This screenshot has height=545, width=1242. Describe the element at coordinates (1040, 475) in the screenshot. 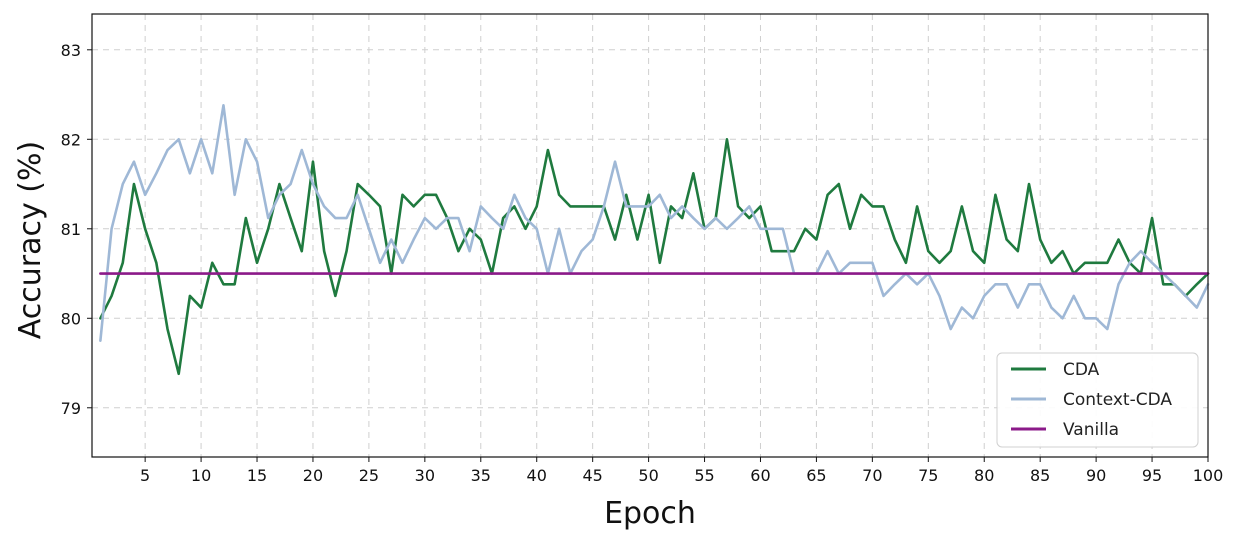

I see `x-tick-label: 85` at that location.